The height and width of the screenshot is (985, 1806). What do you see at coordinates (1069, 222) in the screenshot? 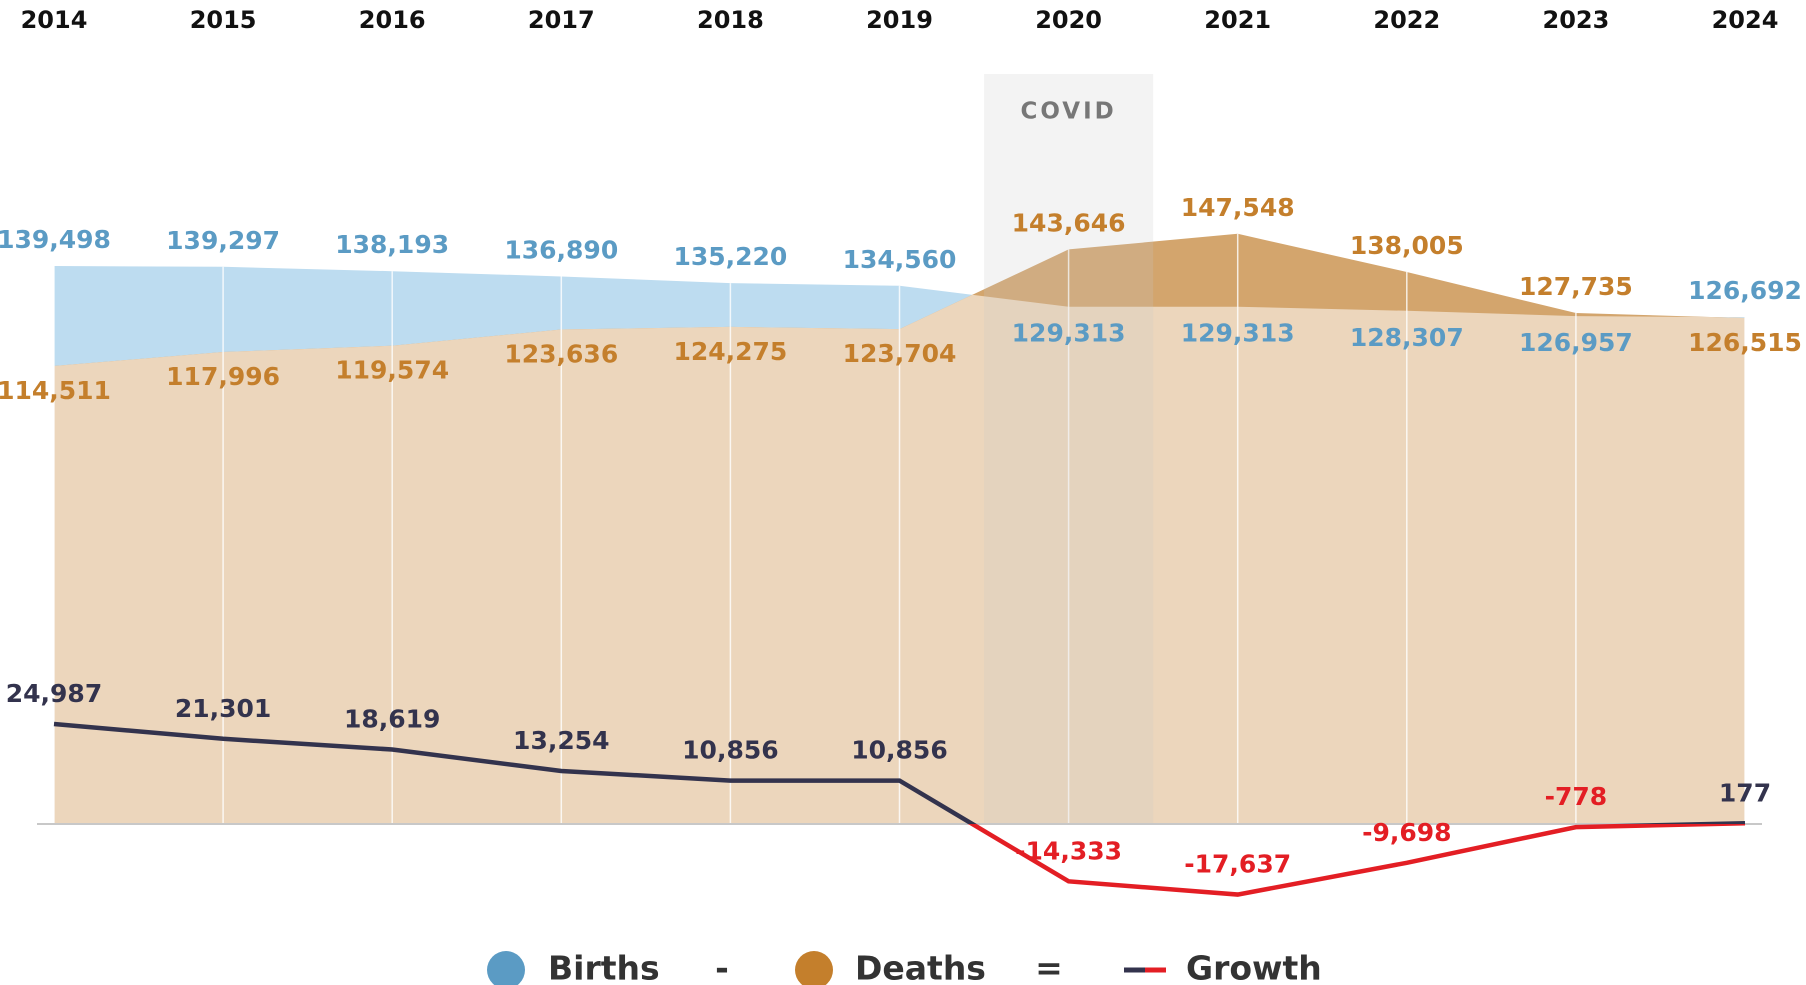
I see `deaths-label: 143,646` at bounding box center [1069, 222].